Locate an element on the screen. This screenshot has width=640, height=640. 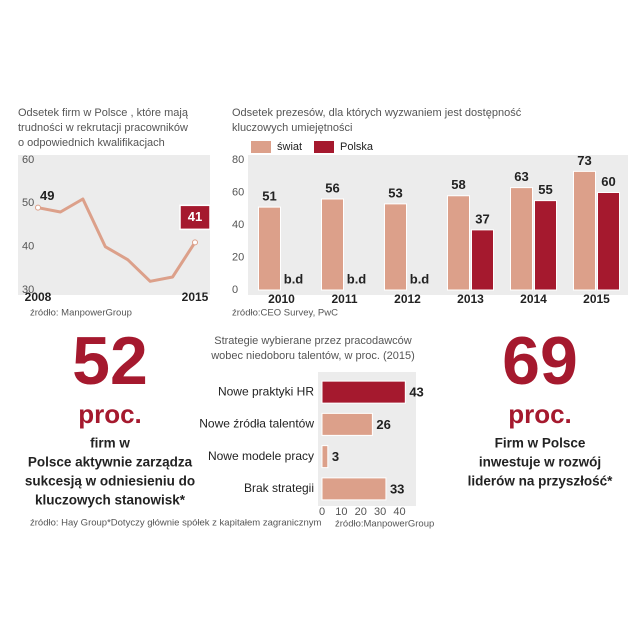
data-label: 58 is located at coordinates (458, 184).